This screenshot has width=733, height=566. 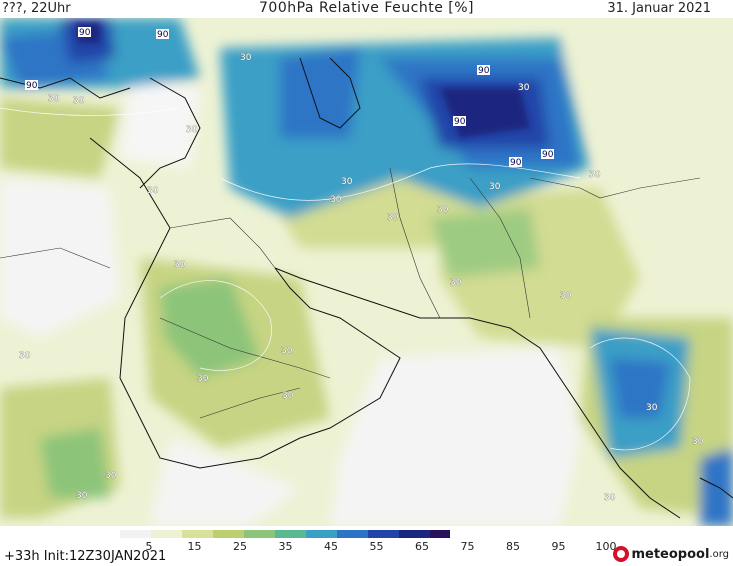 What do you see at coordinates (621, 554) in the screenshot?
I see `meteopool-logo-icon` at bounding box center [621, 554].